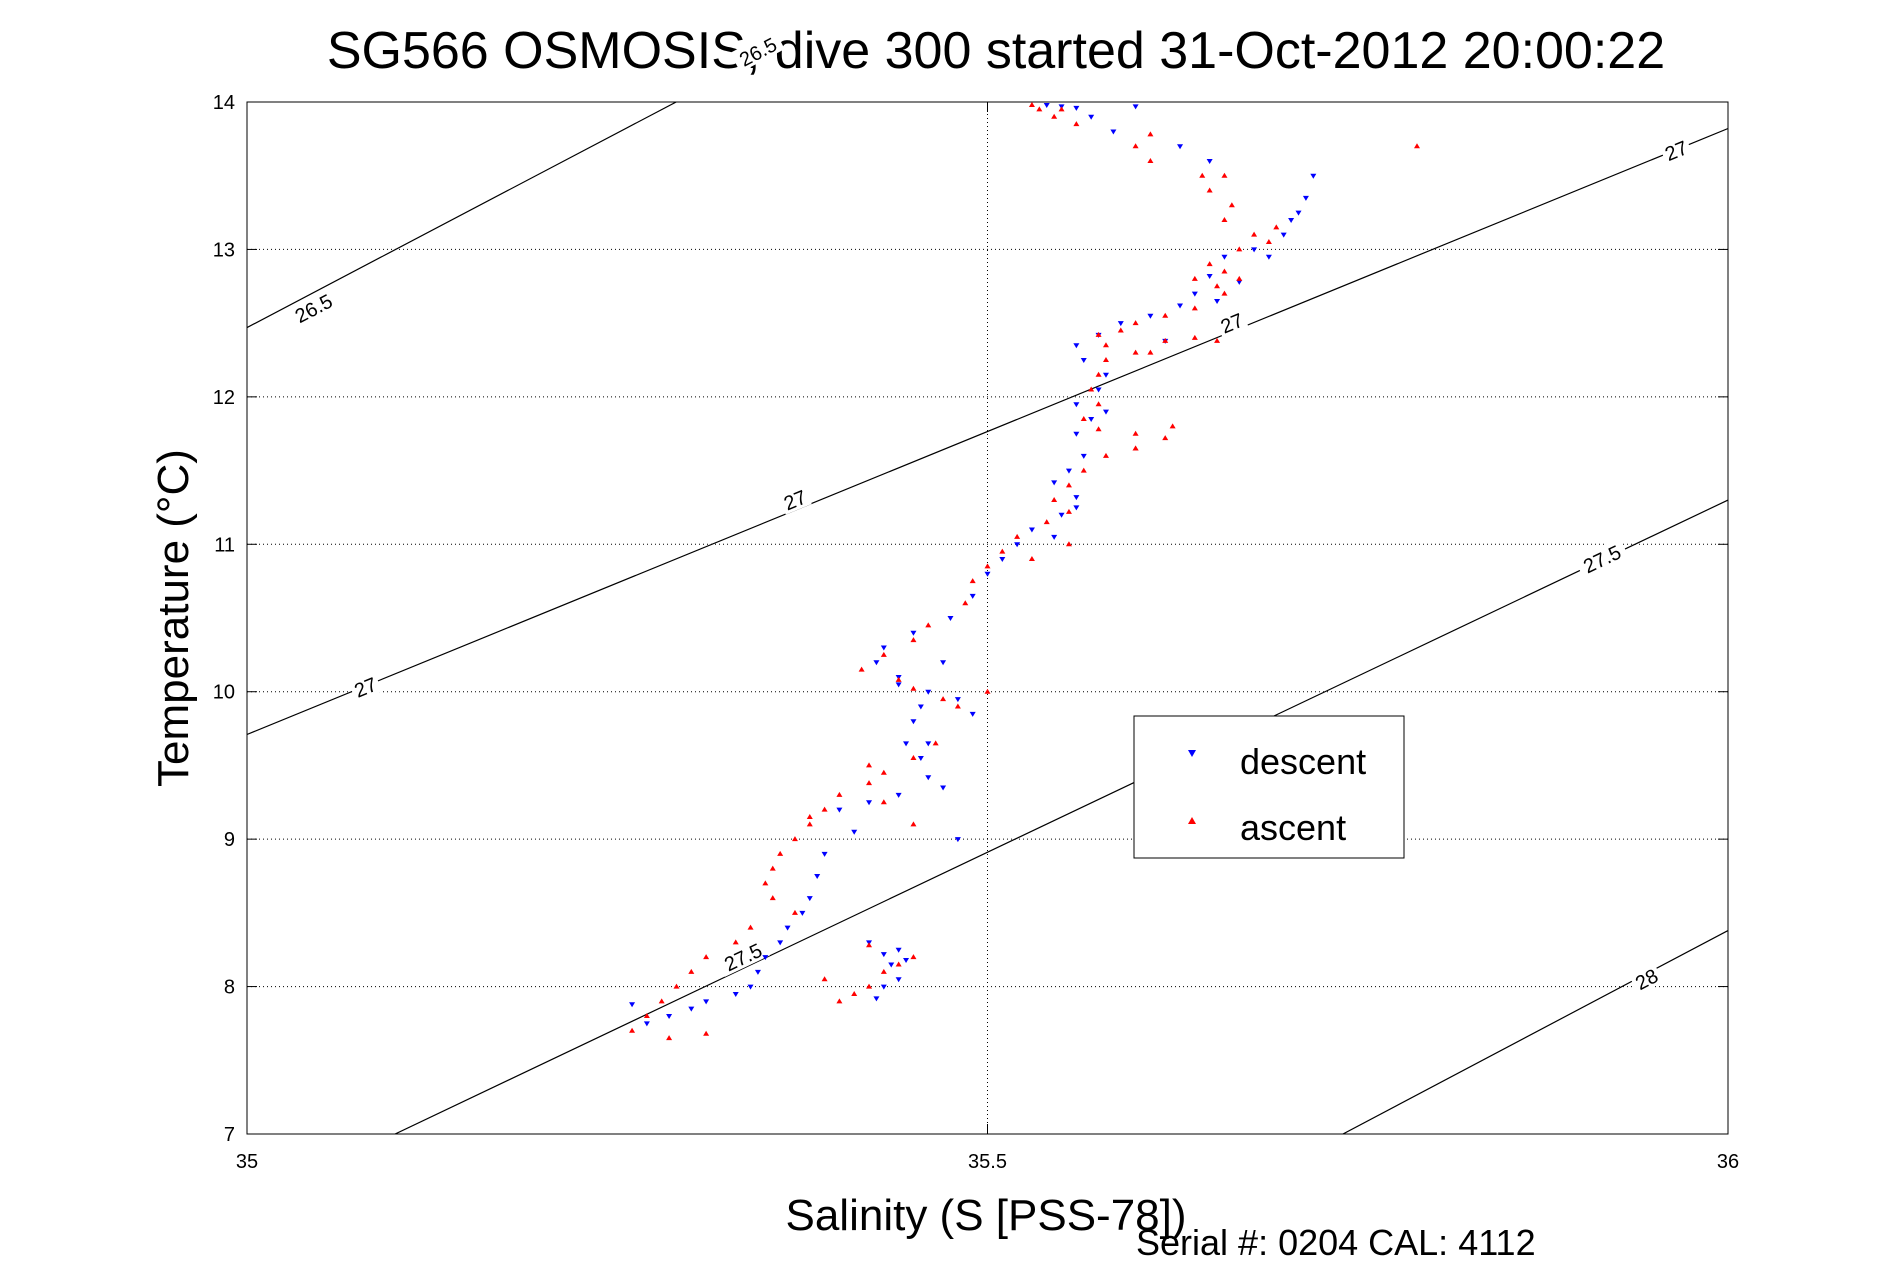 The image size is (1891, 1262). What do you see at coordinates (1231, 322) in the screenshot?
I see `contour-label: 27` at bounding box center [1231, 322].